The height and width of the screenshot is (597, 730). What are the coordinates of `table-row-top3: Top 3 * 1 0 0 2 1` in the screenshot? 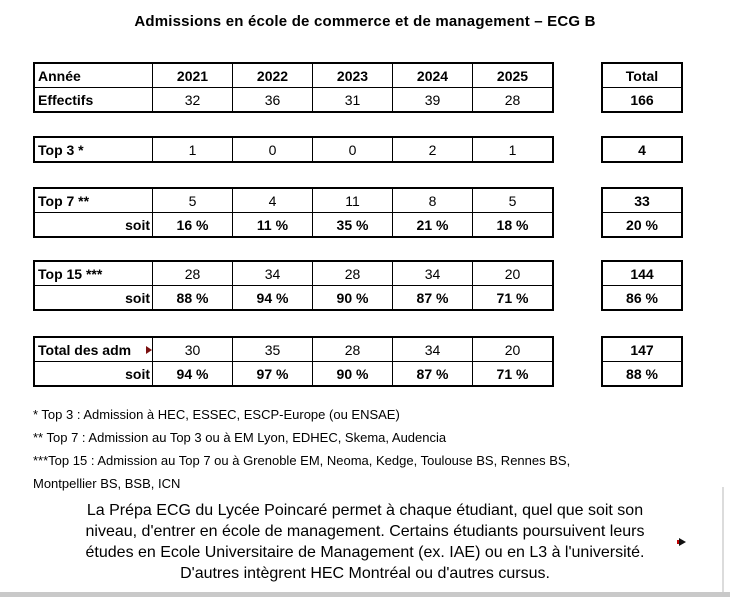 It's located at (293, 149).